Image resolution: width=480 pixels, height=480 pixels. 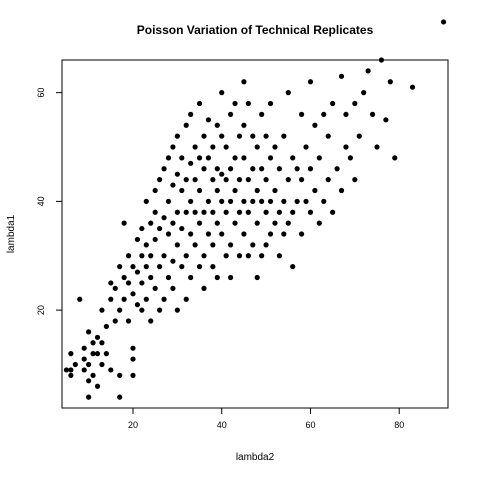 What do you see at coordinates (255, 457) in the screenshot?
I see `x-axis-label: lambda2` at bounding box center [255, 457].